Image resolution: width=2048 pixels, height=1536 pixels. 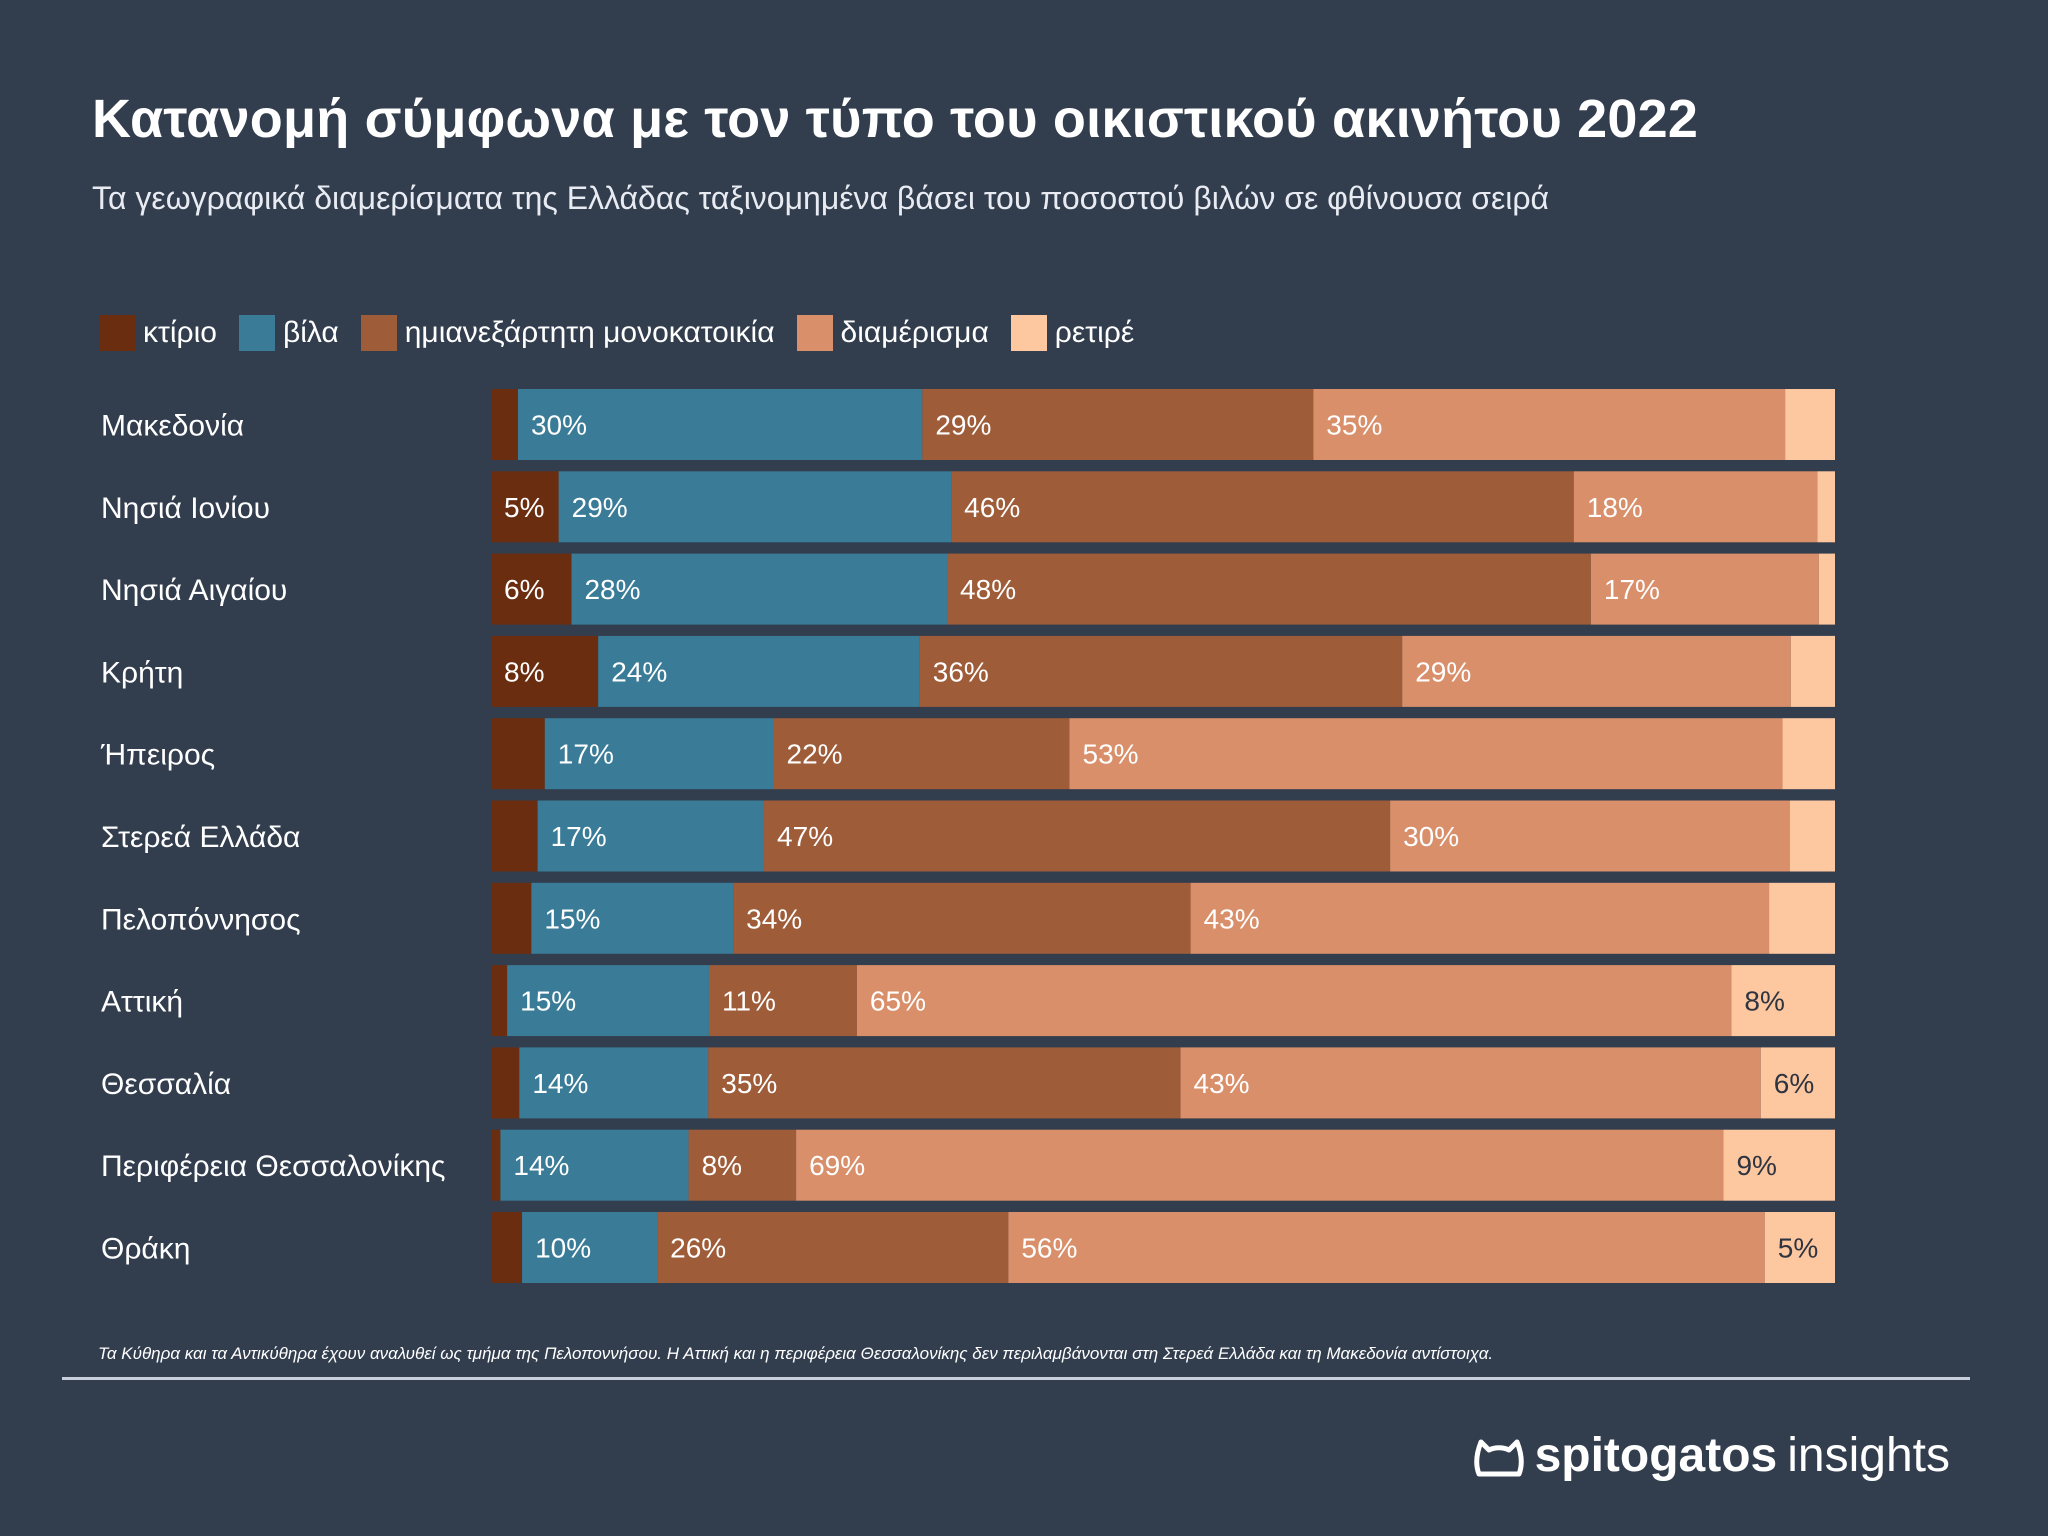 What do you see at coordinates (1016, 1378) in the screenshot?
I see `footer-divider` at bounding box center [1016, 1378].